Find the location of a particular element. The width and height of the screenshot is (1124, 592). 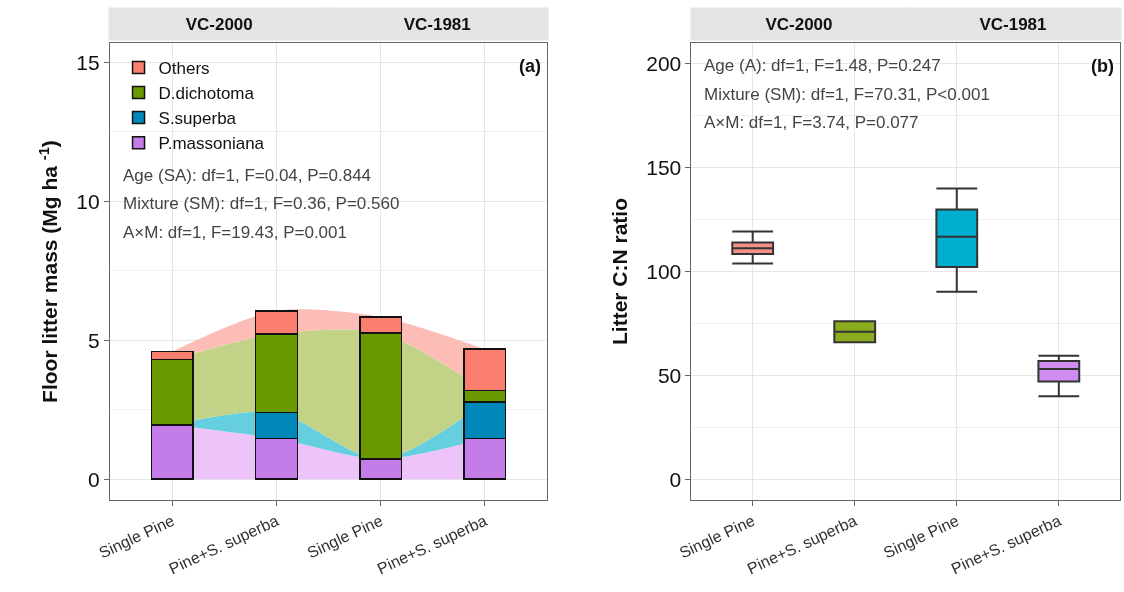

y-tick-label: 15 is located at coordinates (88, 62).